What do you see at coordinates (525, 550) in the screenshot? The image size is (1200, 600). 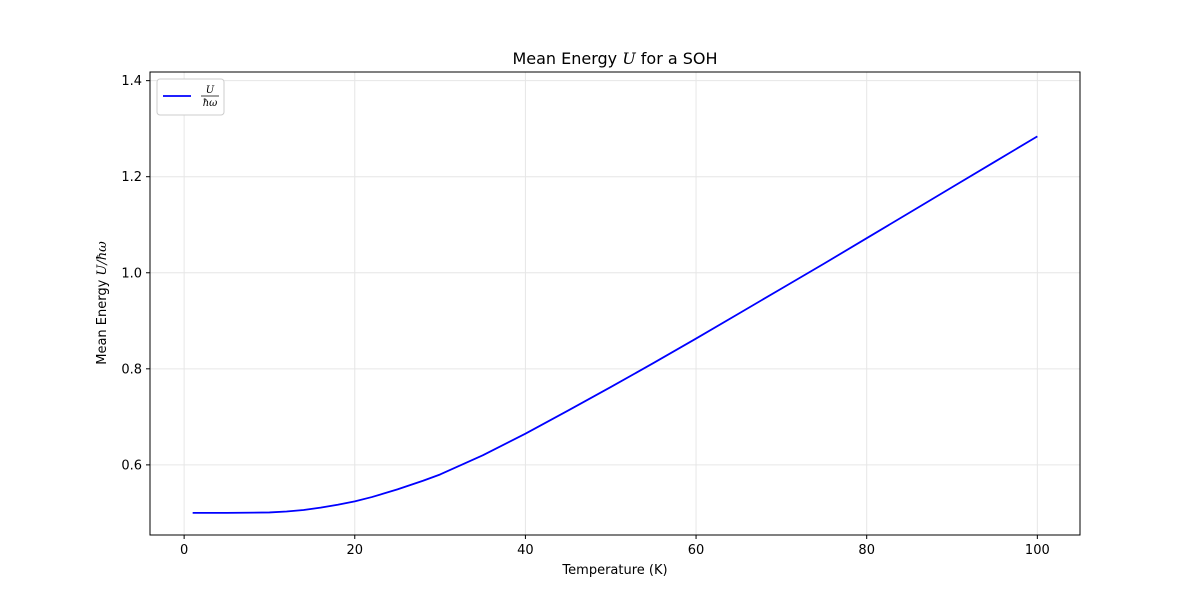 I see `x-tick-label: 40` at bounding box center [525, 550].